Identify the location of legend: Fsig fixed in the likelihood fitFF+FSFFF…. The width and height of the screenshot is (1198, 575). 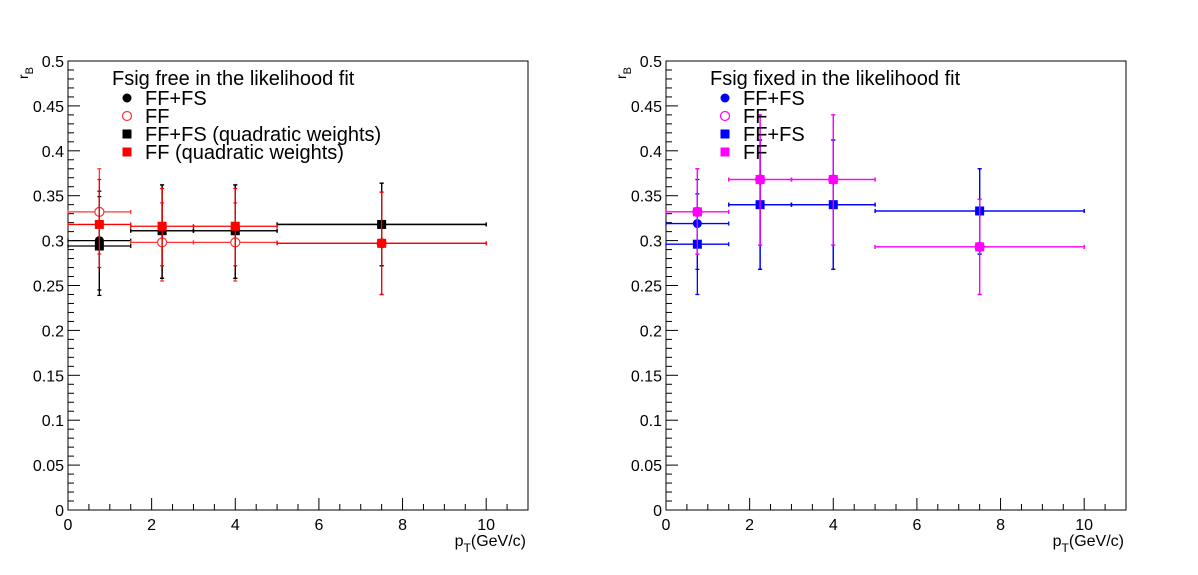
(835, 116).